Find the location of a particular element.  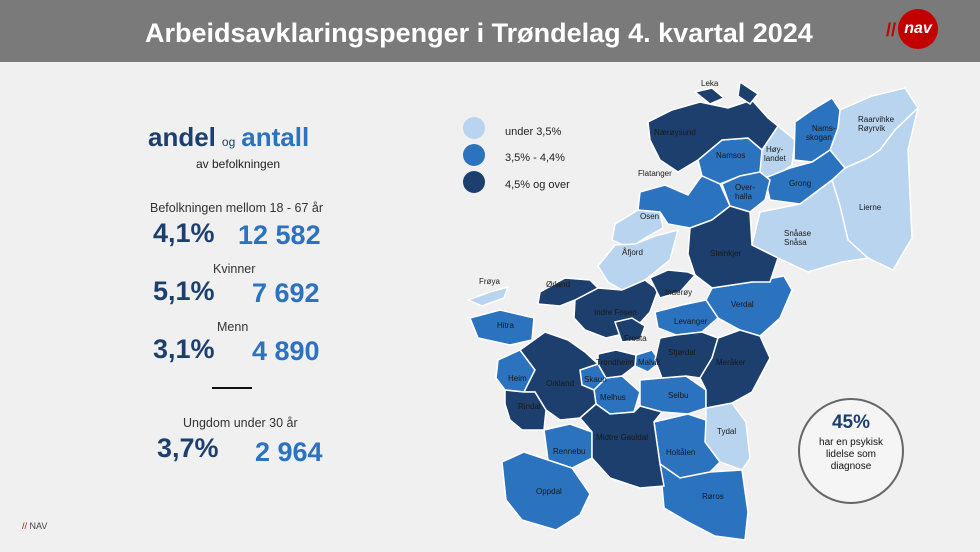

stat-pct-total: 4,1% is located at coordinates (184, 233).